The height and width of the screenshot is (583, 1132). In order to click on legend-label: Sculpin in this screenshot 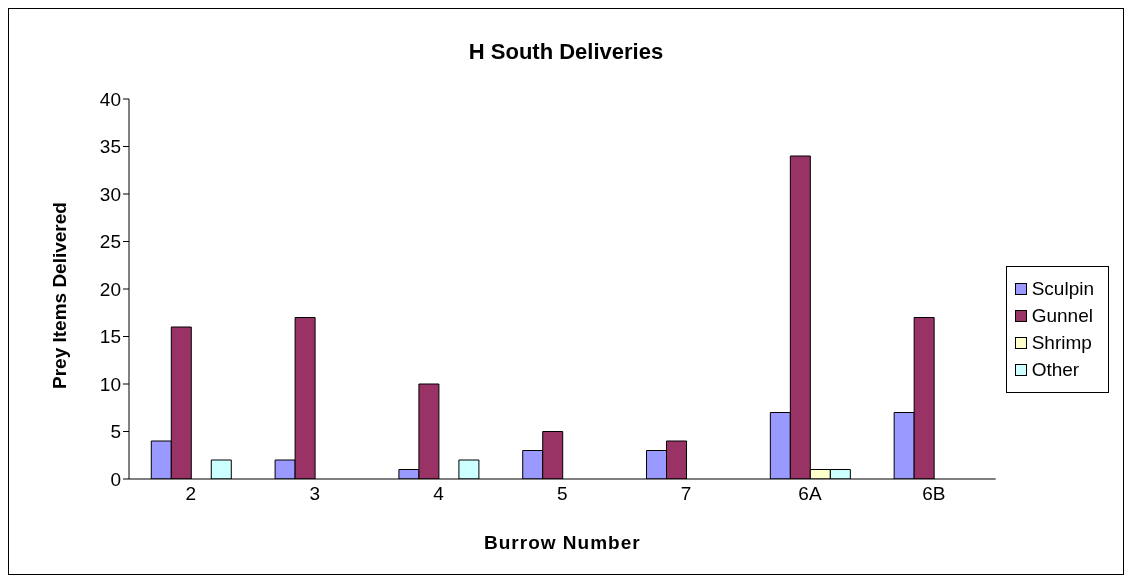, I will do `click(1062, 288)`.